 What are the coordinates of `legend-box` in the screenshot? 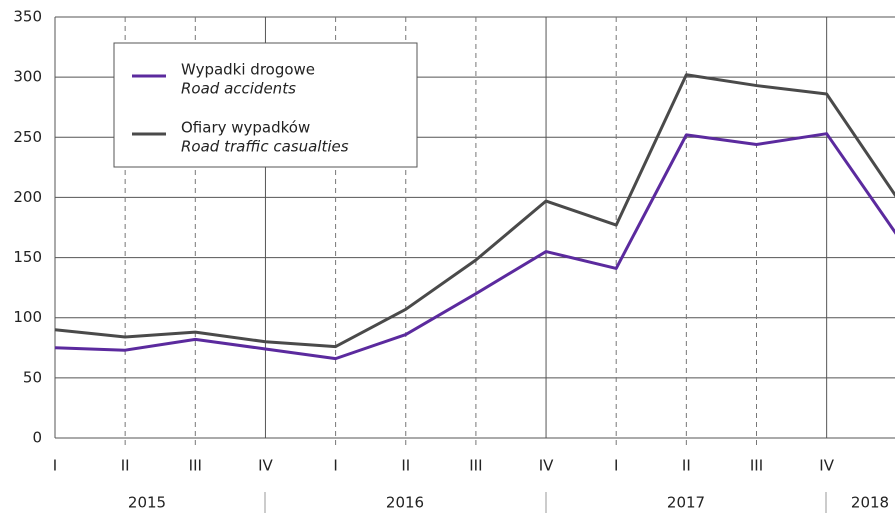 It's located at (265, 105).